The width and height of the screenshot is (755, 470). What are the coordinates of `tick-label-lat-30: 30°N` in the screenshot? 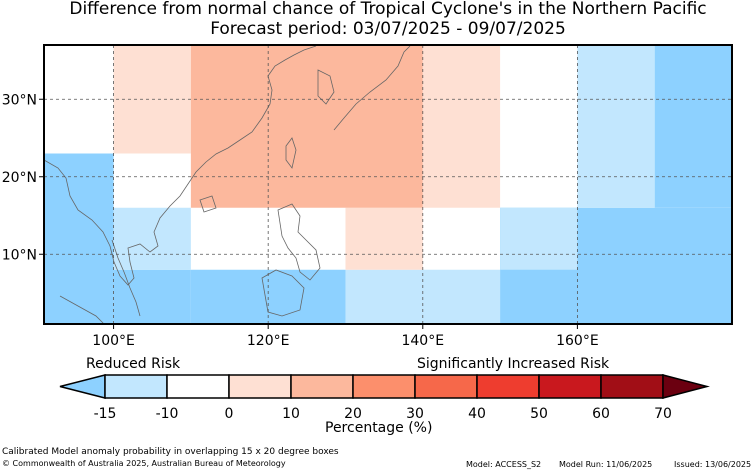 It's located at (19, 100).